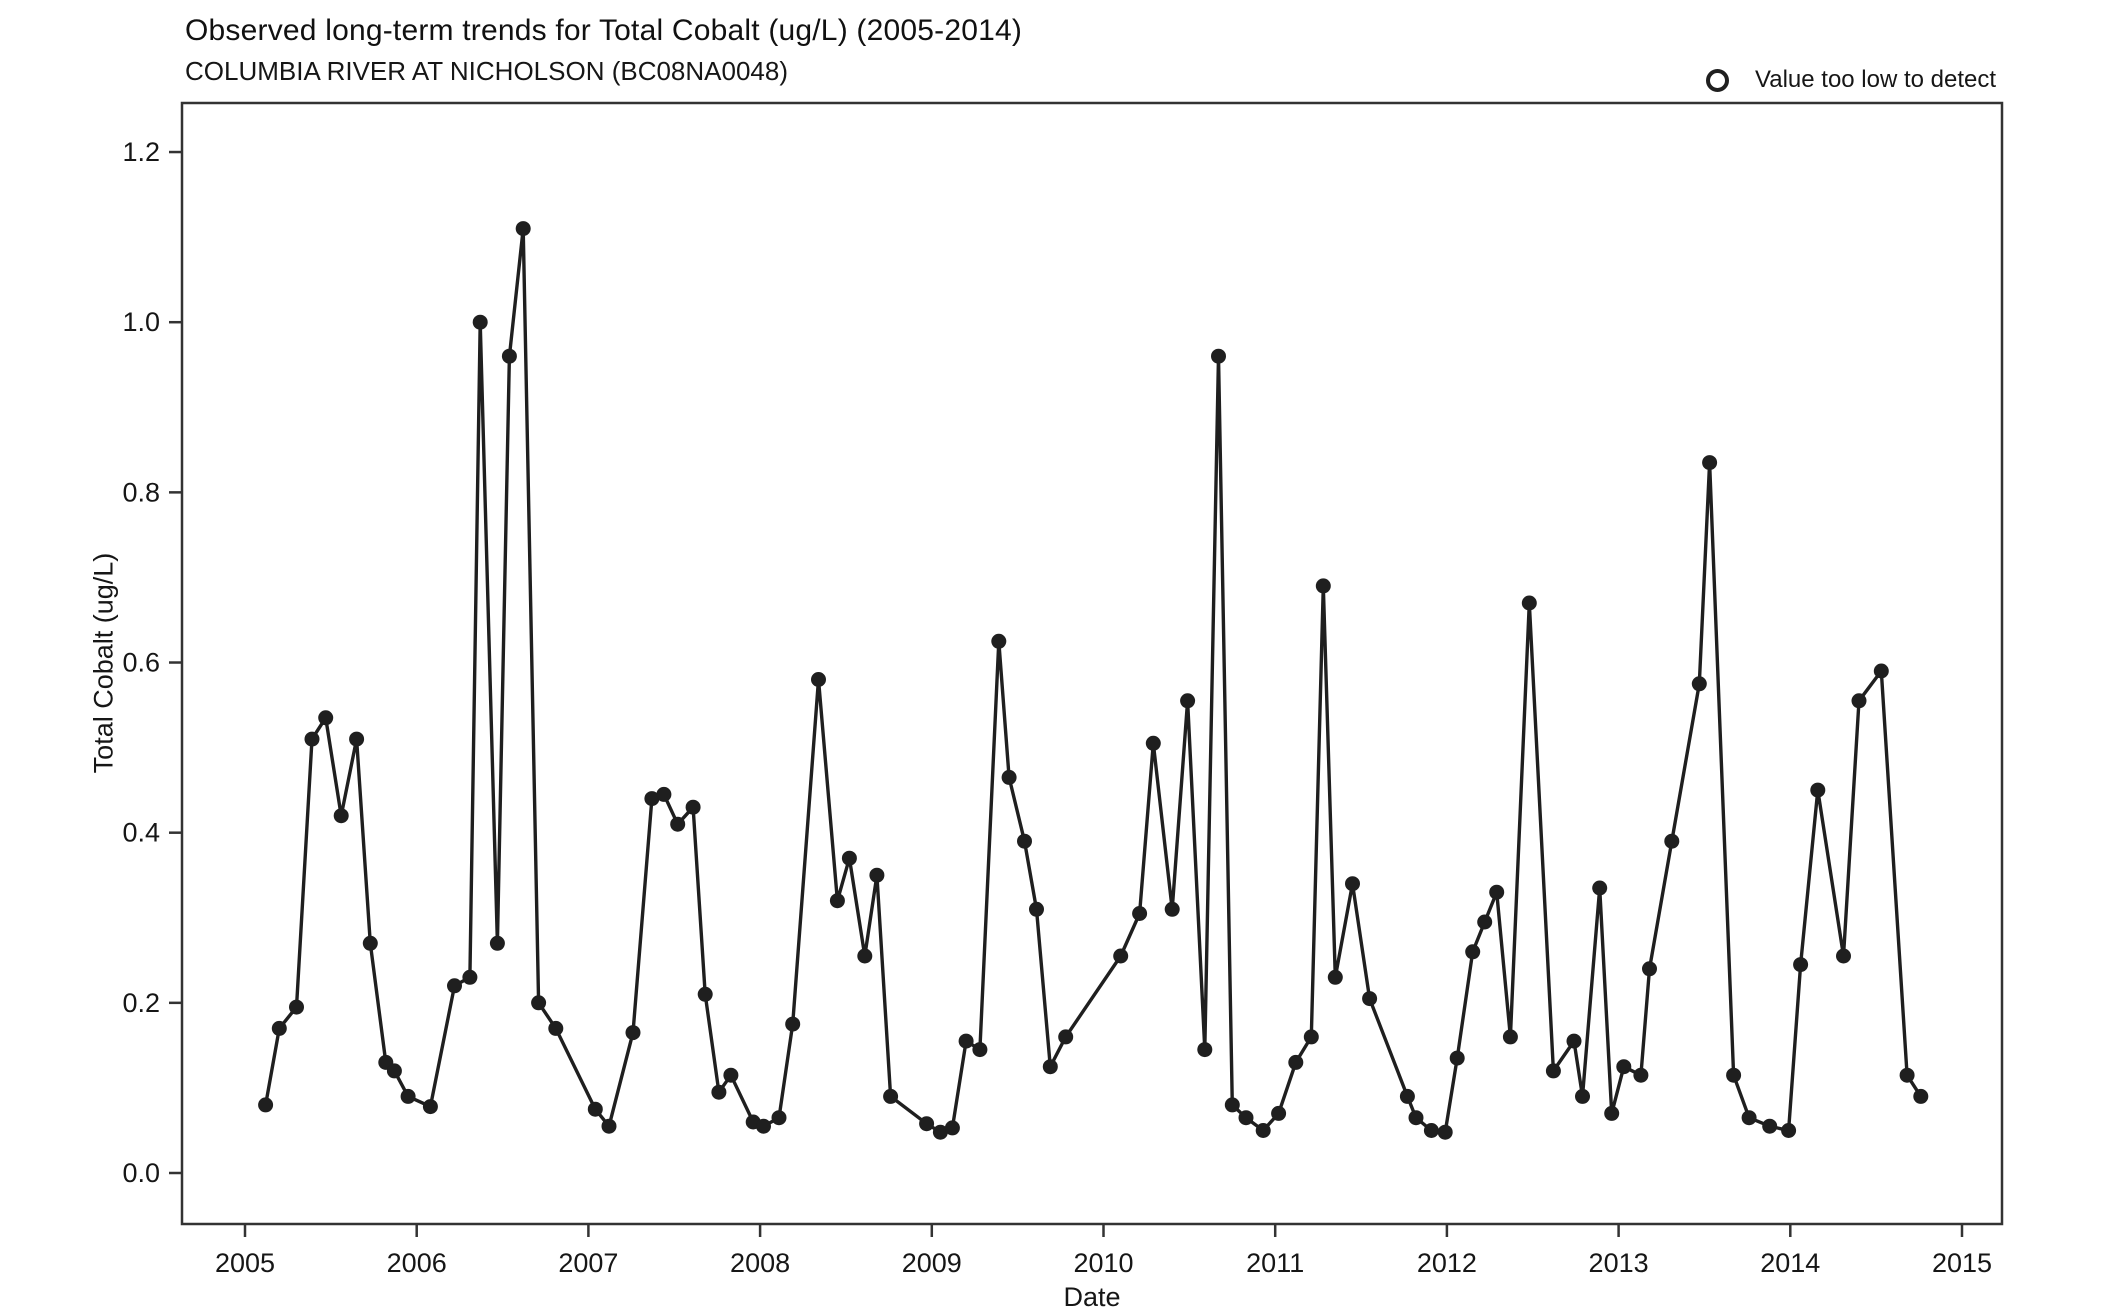 This screenshot has height=1309, width=2112. I want to click on y-tick-label: 0.4, so click(141, 833).